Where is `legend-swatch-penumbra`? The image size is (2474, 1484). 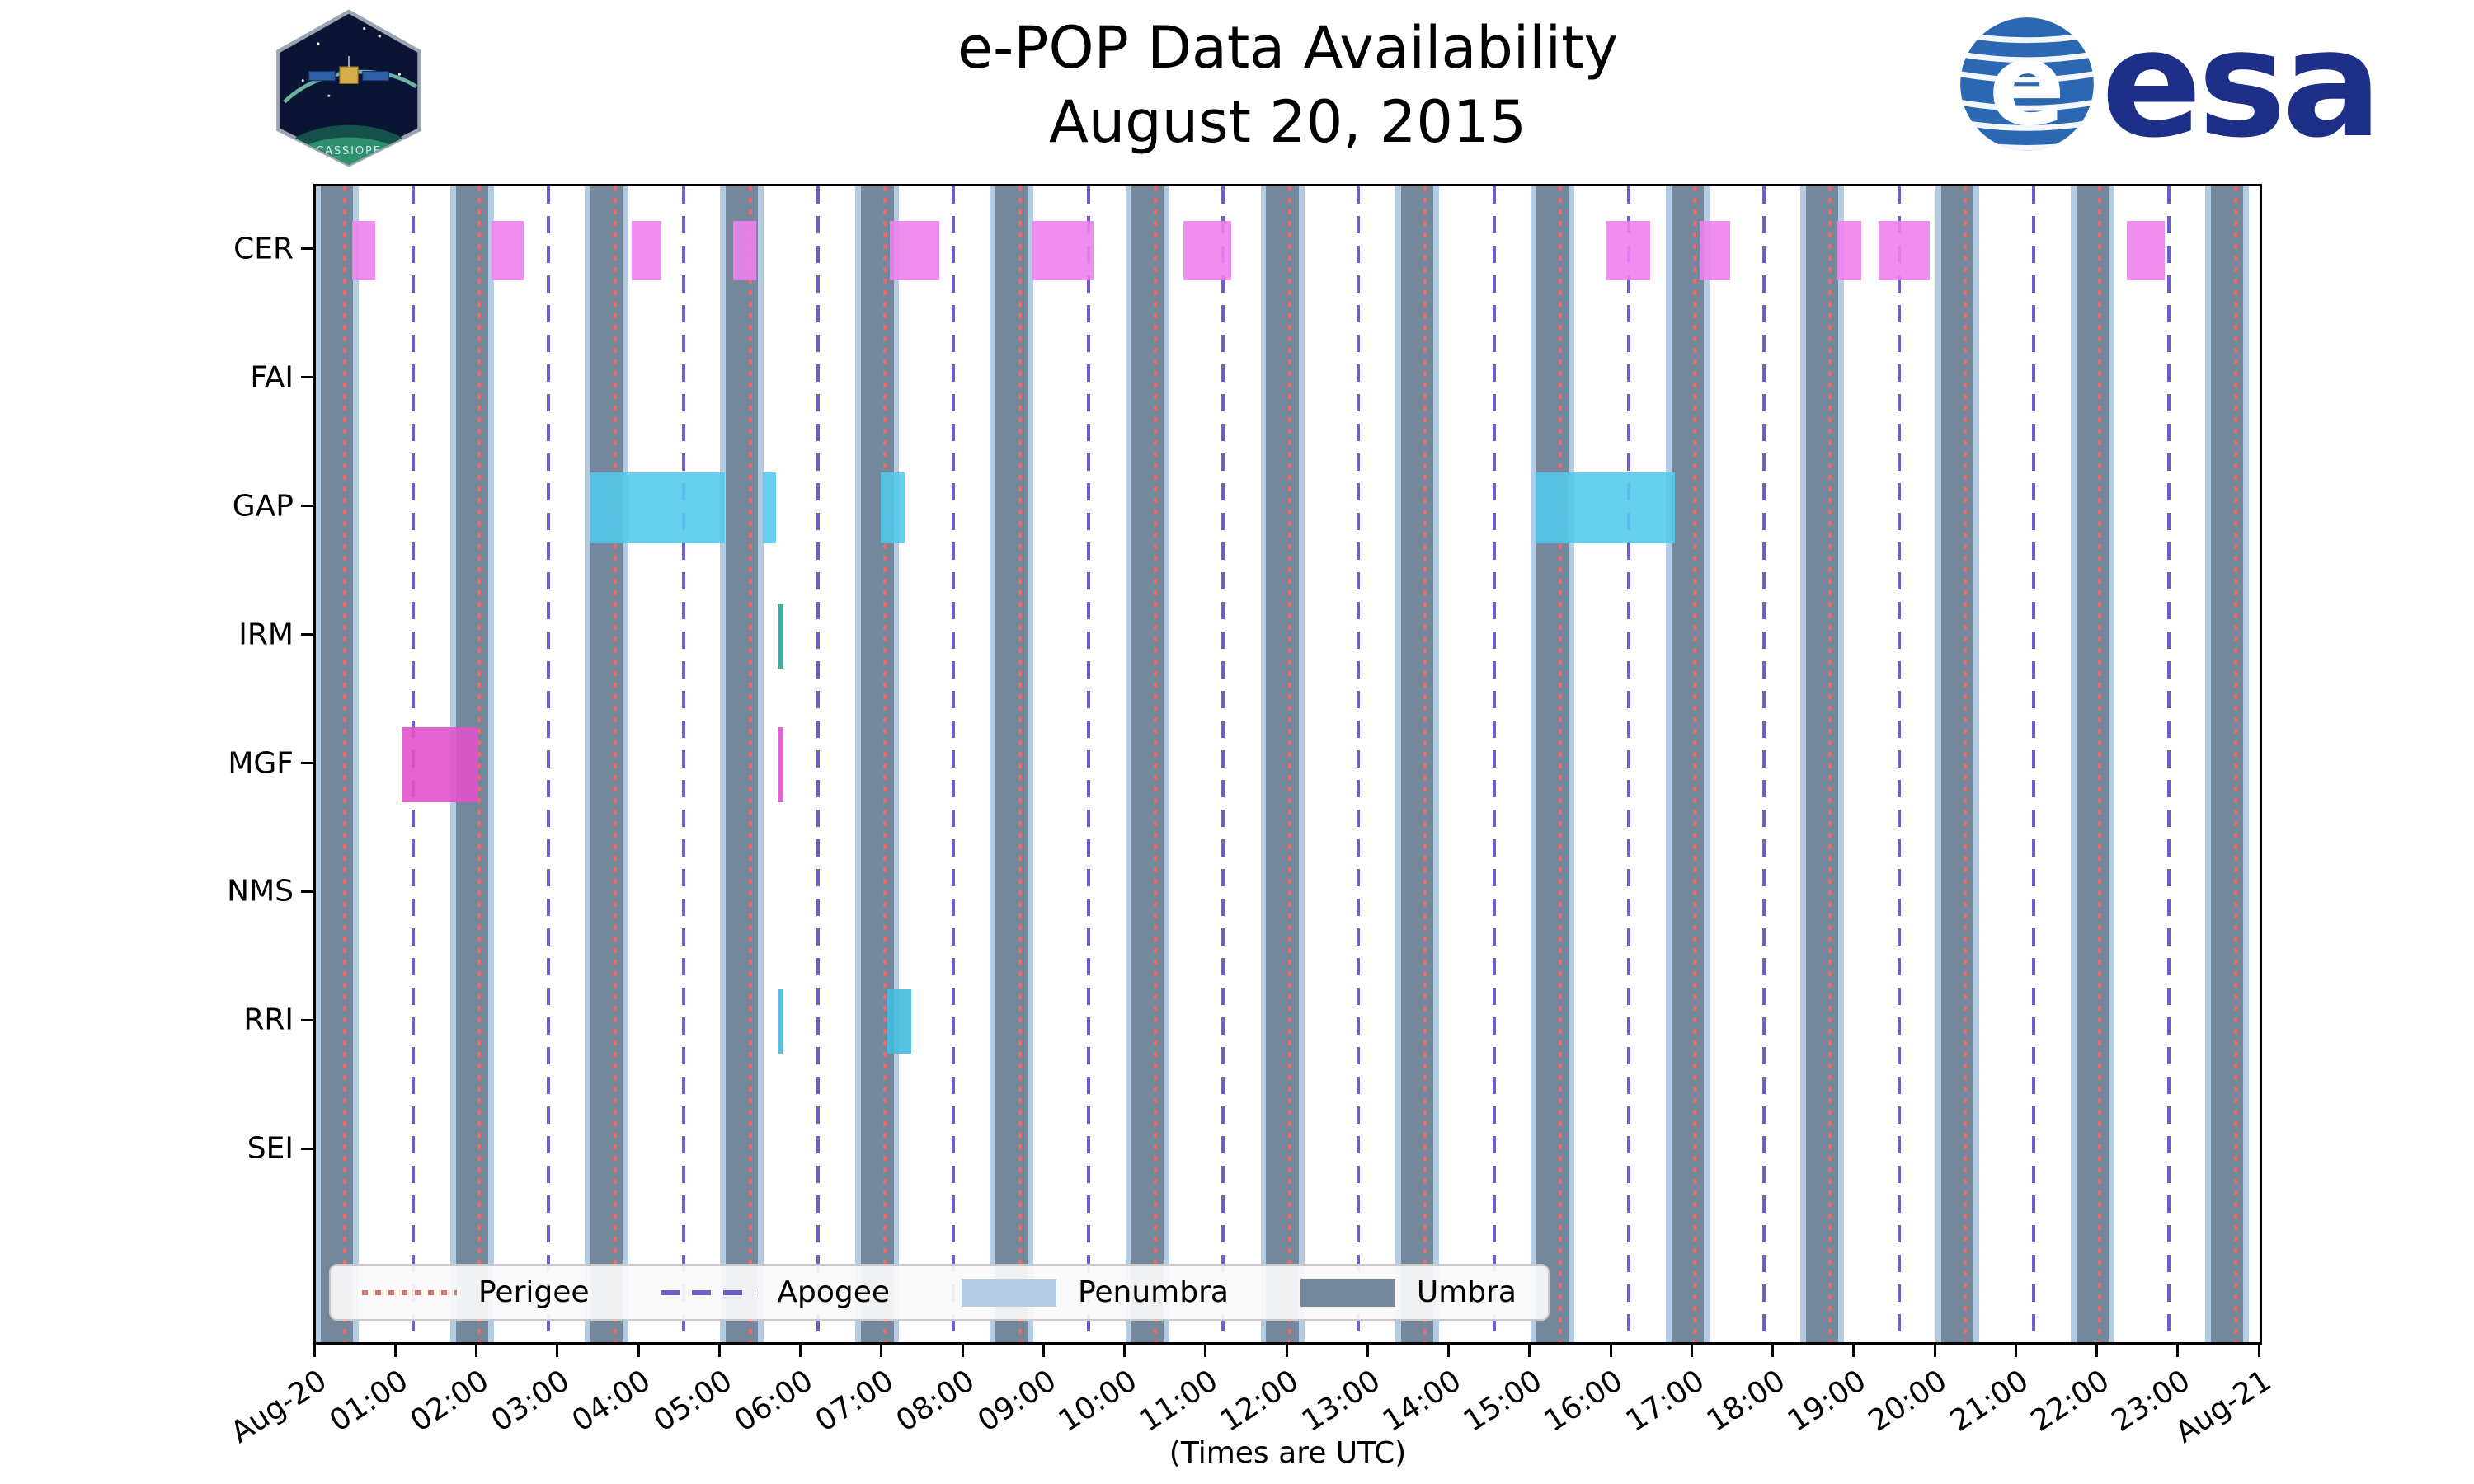
legend-swatch-penumbra is located at coordinates (1008, 1292).